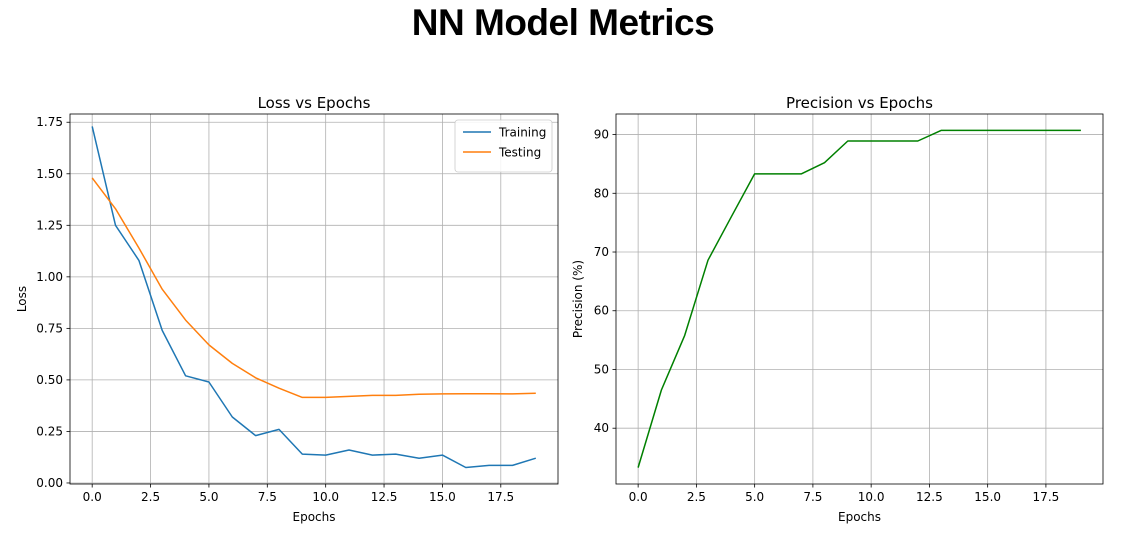  I want to click on chart1-y-axis-label: Loss, so click(22, 299).